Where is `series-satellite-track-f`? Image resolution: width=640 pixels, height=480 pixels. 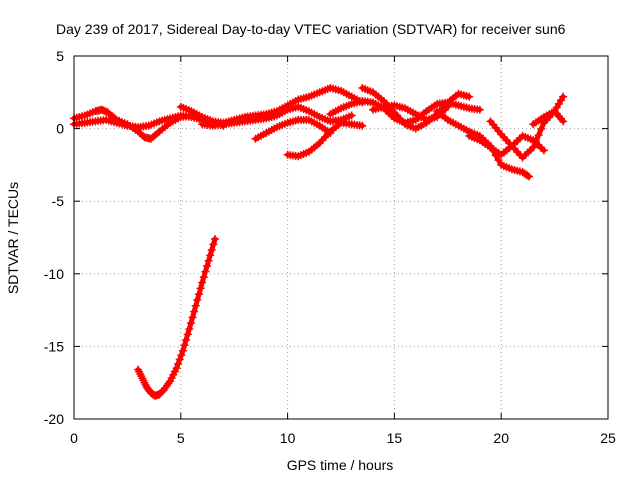 series-satellite-track-f is located at coordinates (325, 139).